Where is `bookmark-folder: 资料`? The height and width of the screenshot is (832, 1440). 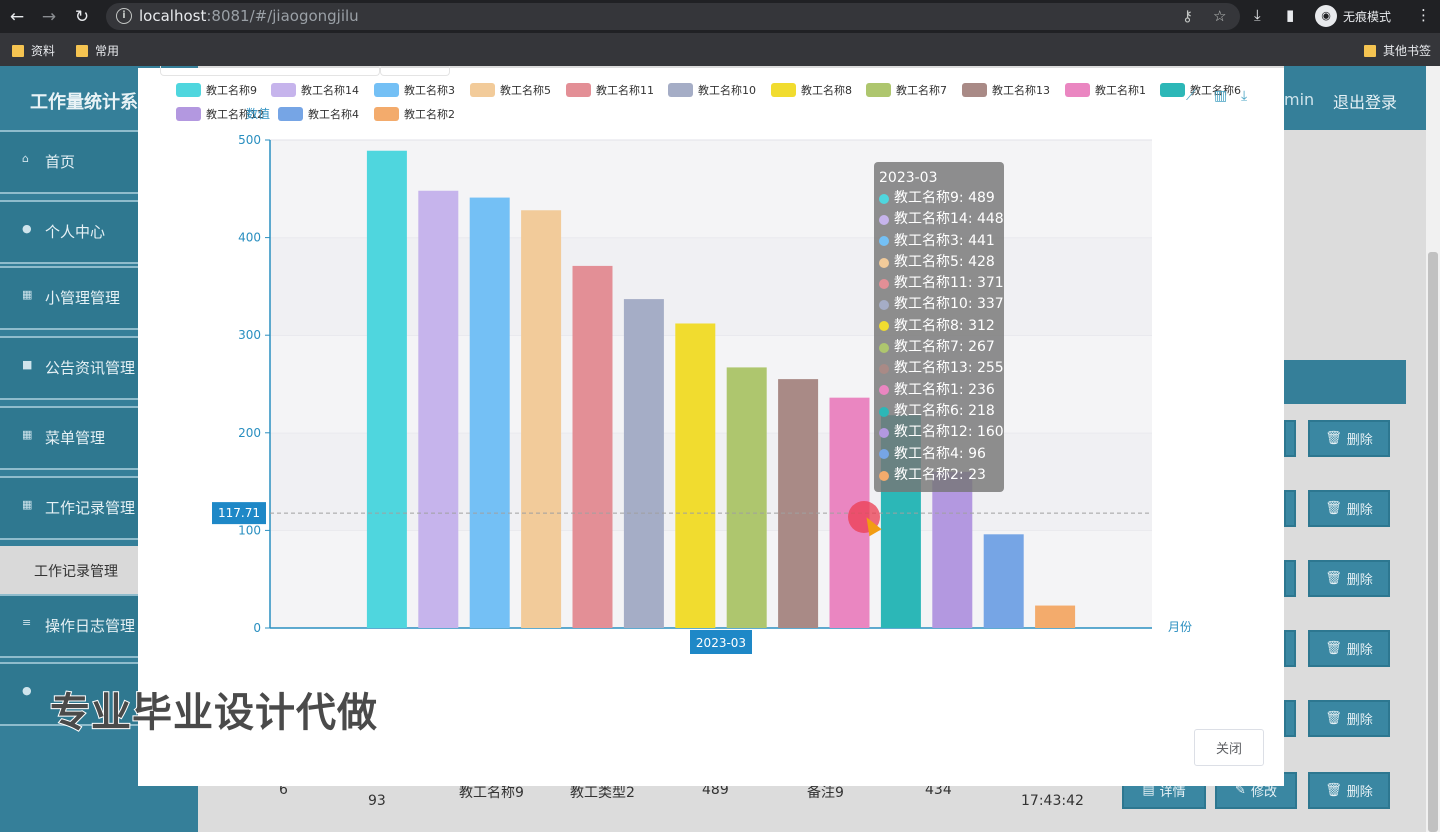 bookmark-folder: 资料 is located at coordinates (33, 50).